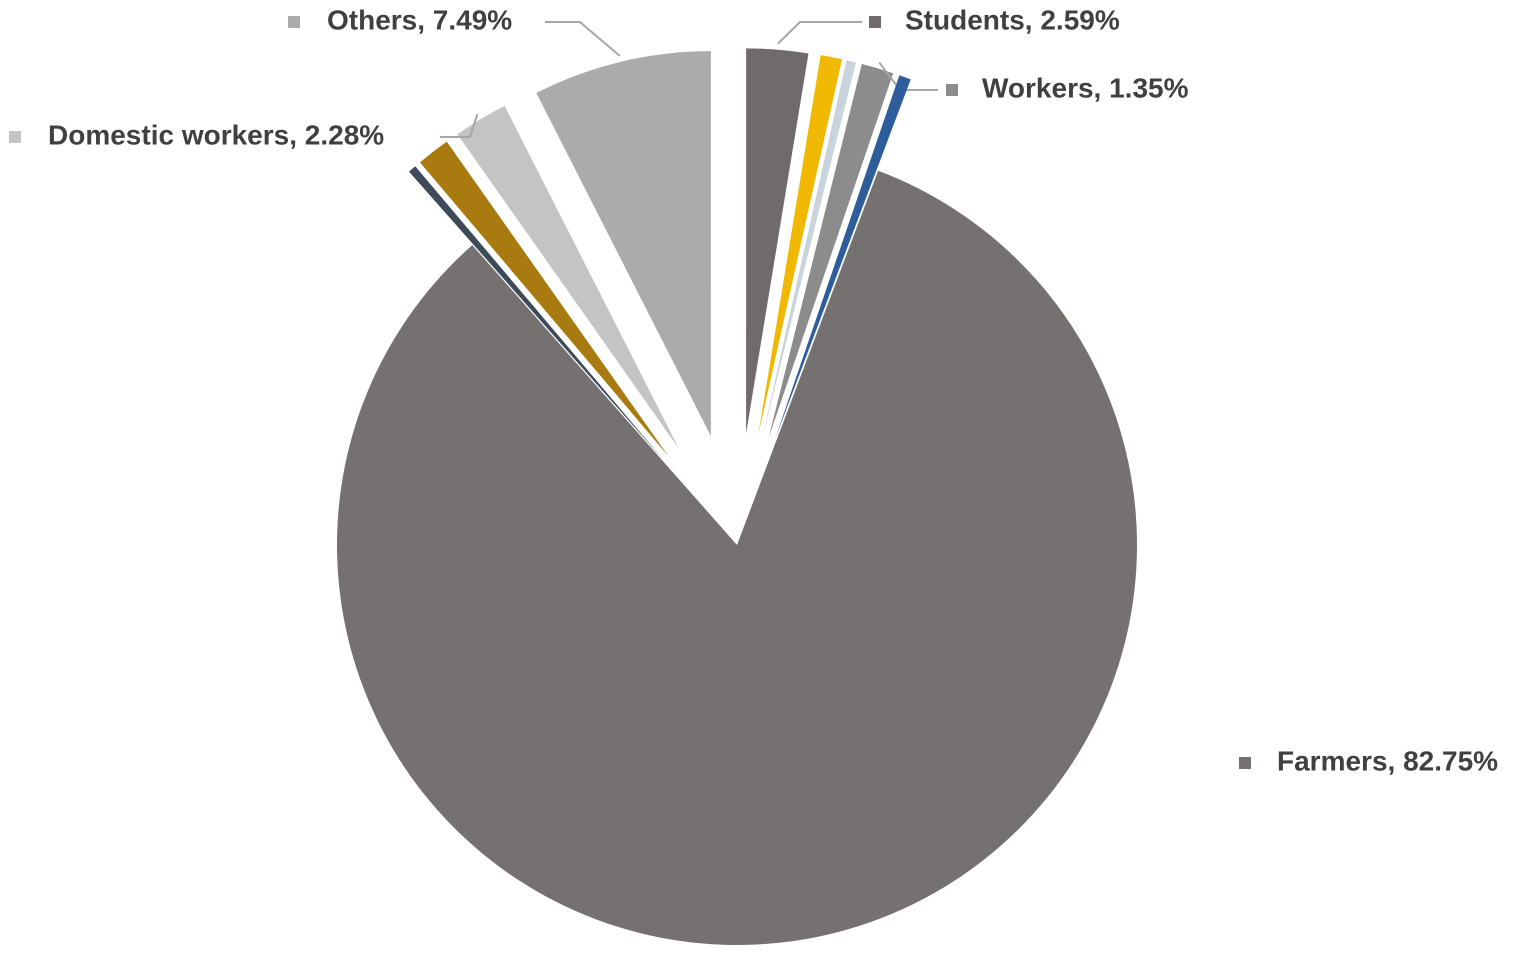 This screenshot has width=1535, height=956. I want to click on data-label: Workers, 1.35%, so click(1085, 87).